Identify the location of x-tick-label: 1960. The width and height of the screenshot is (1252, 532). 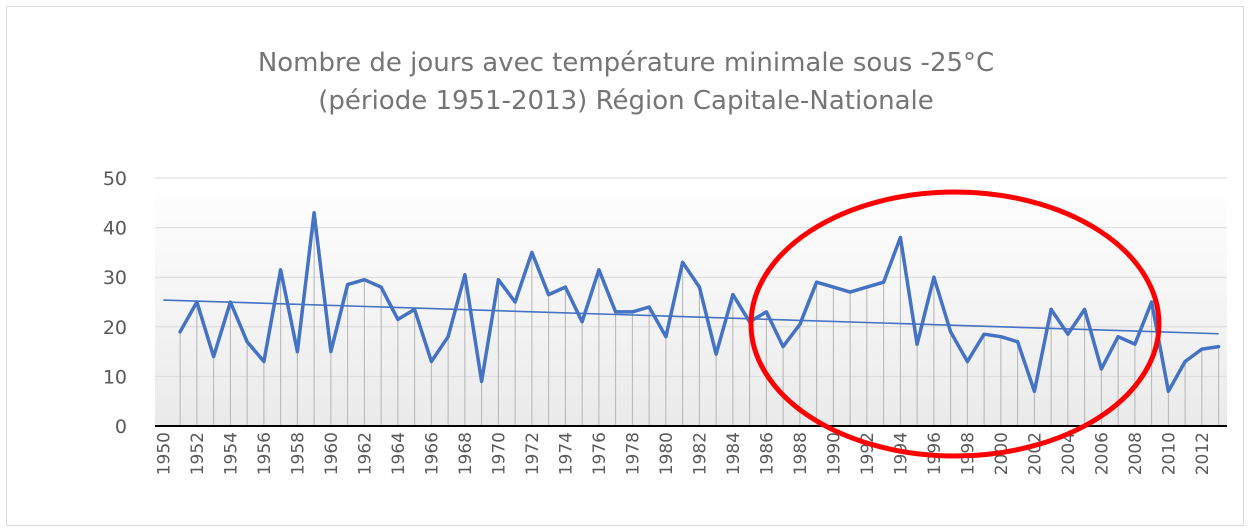
(332, 453).